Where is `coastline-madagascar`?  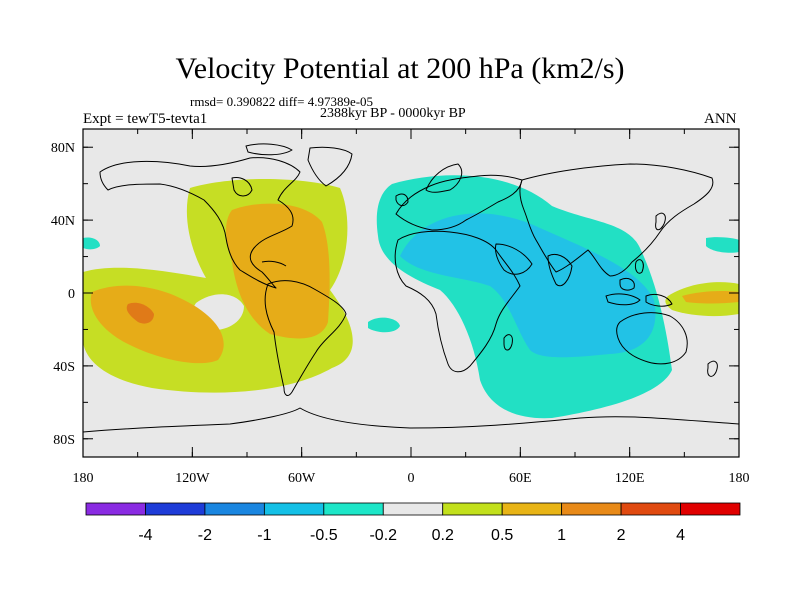
coastline-madagascar is located at coordinates (508, 342).